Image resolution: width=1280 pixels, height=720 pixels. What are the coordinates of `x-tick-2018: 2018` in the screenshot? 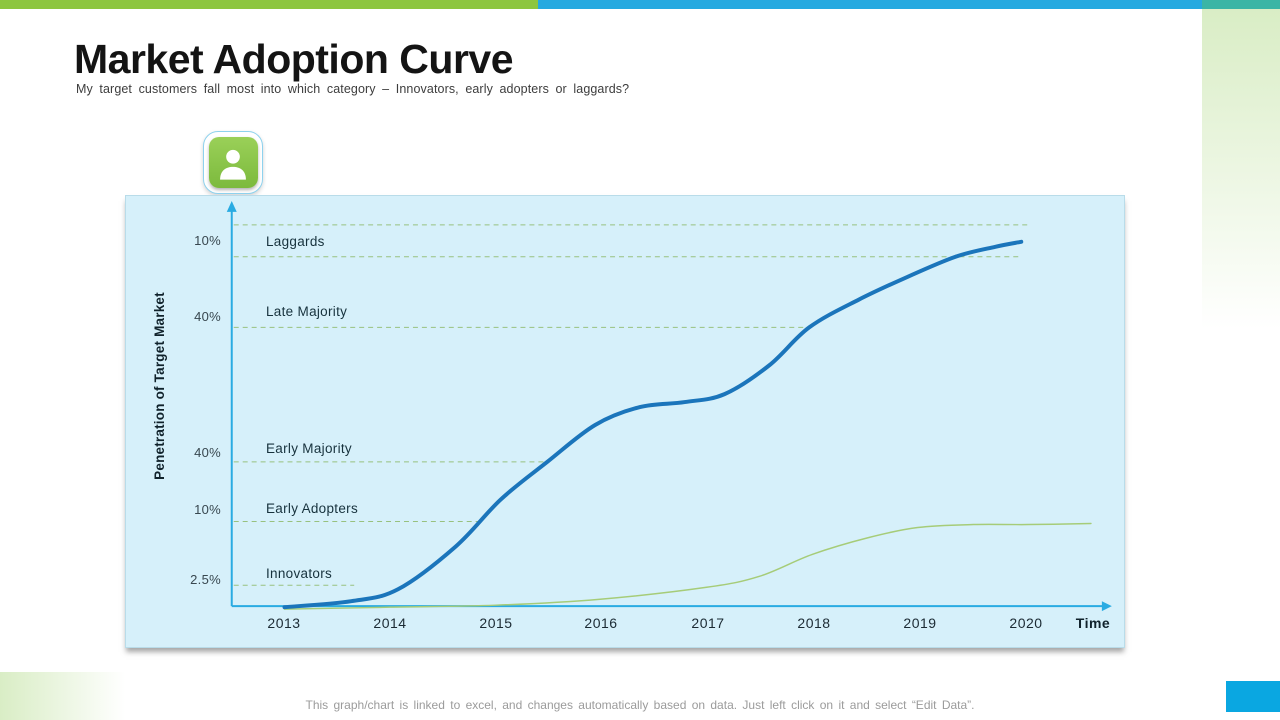 It's located at (814, 623).